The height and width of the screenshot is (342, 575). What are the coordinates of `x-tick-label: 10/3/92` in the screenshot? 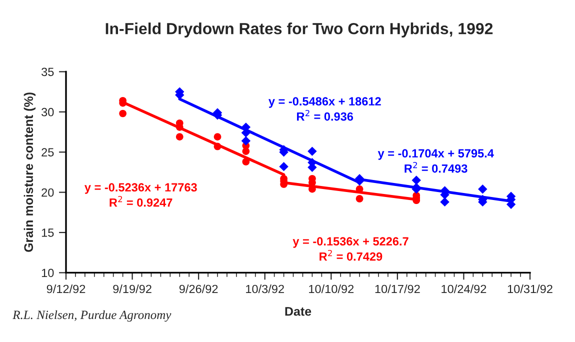 It's located at (265, 289).